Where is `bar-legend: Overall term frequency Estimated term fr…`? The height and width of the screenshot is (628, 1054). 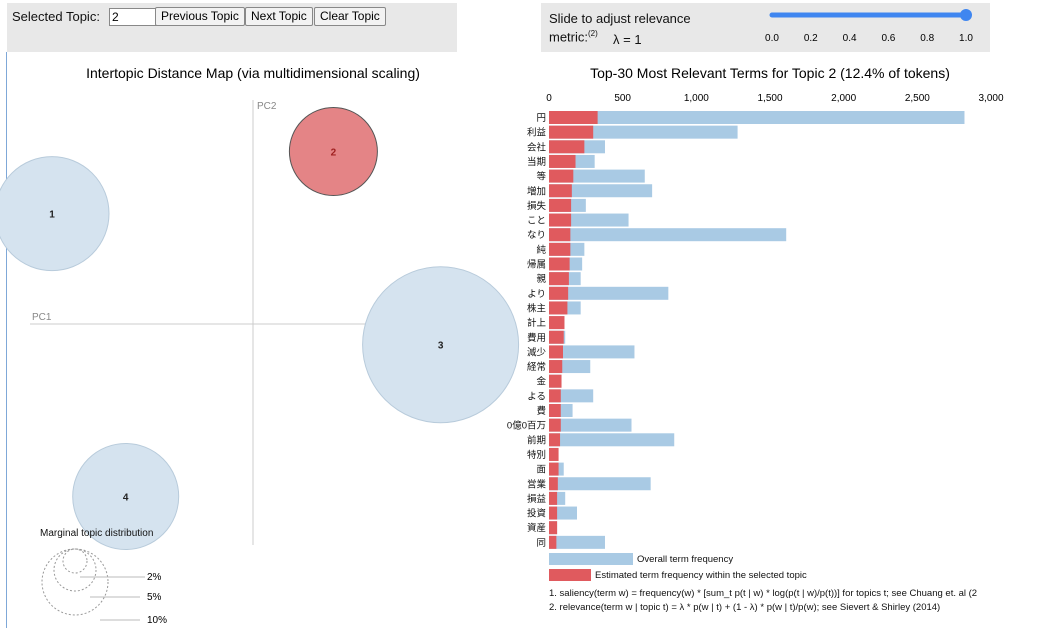
bar-legend: Overall term frequency Estimated term fr… is located at coordinates (678, 567).